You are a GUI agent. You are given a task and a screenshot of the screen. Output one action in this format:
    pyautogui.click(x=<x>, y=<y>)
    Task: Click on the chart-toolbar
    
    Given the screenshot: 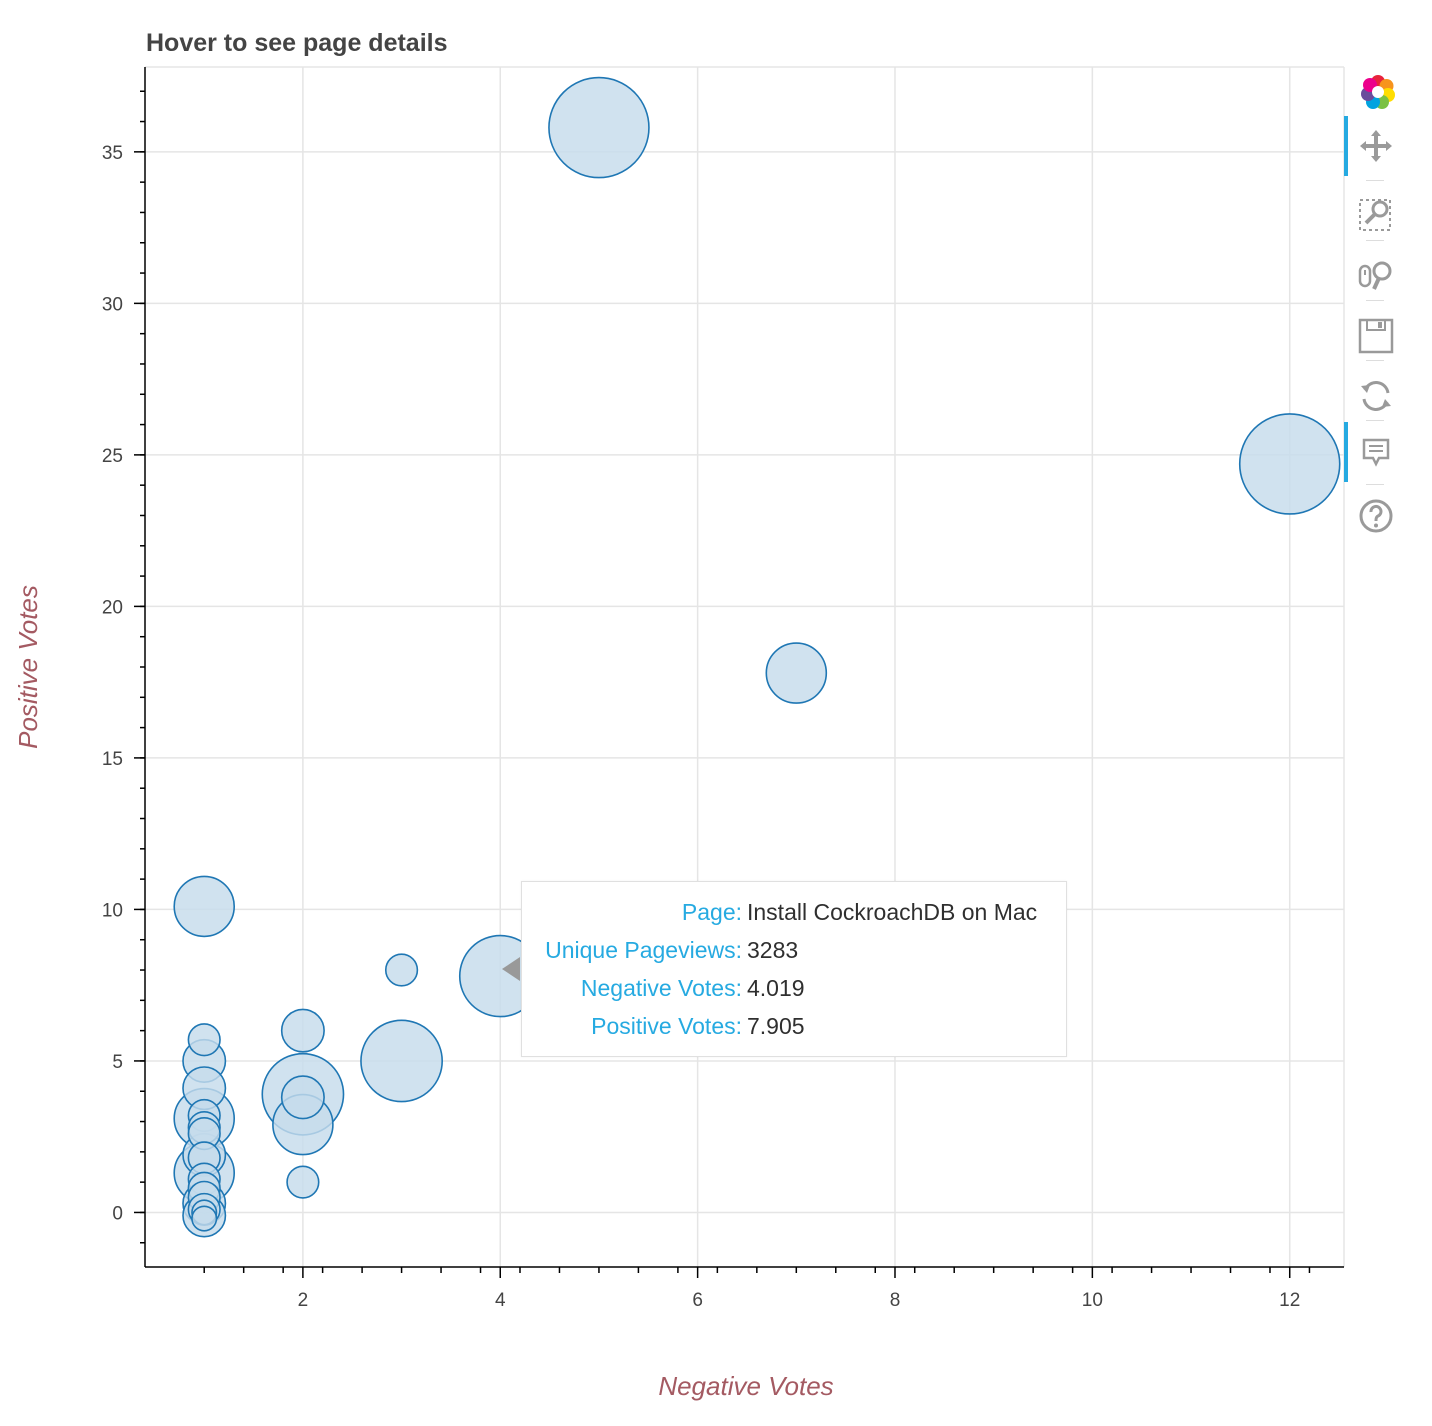 What is the action you would take?
    pyautogui.click(x=1374, y=300)
    